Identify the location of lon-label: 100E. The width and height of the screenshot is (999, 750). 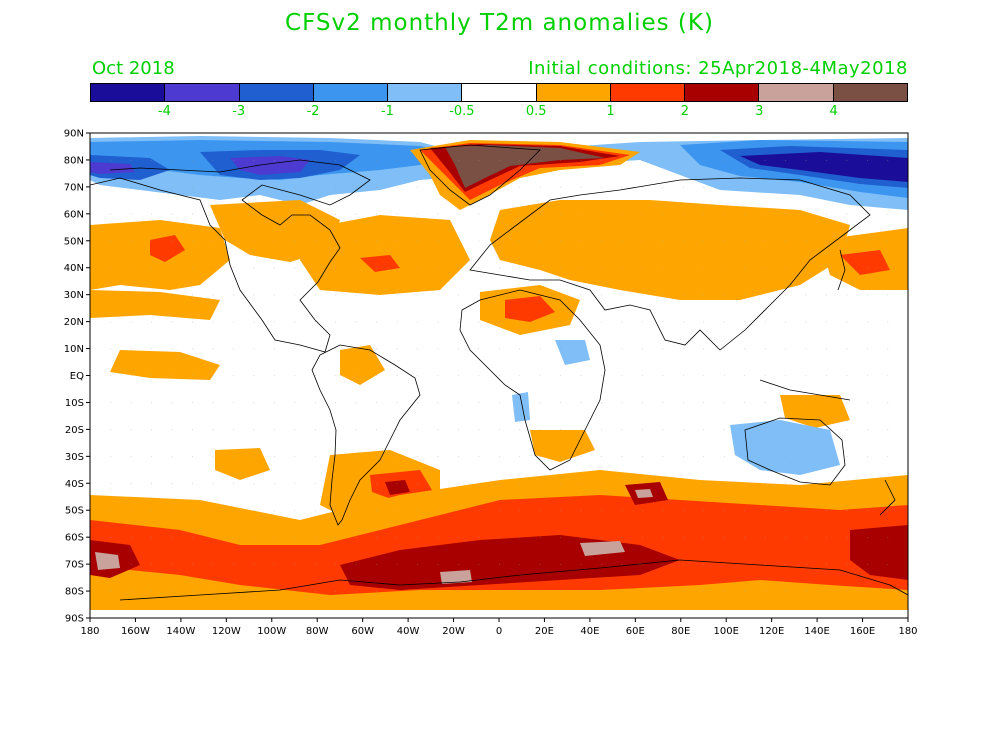
(726, 631).